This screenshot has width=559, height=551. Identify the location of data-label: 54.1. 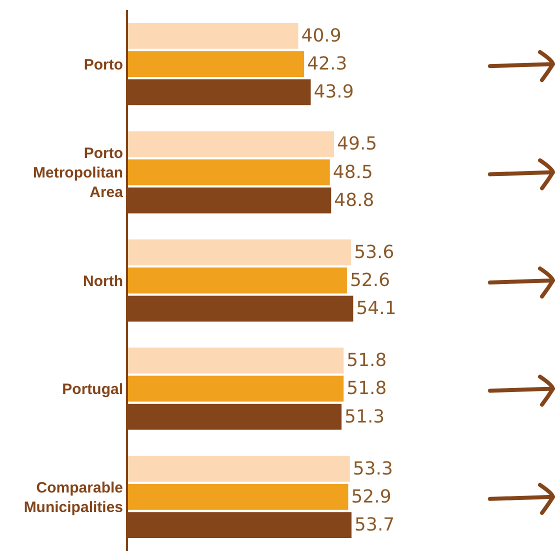
(376, 309).